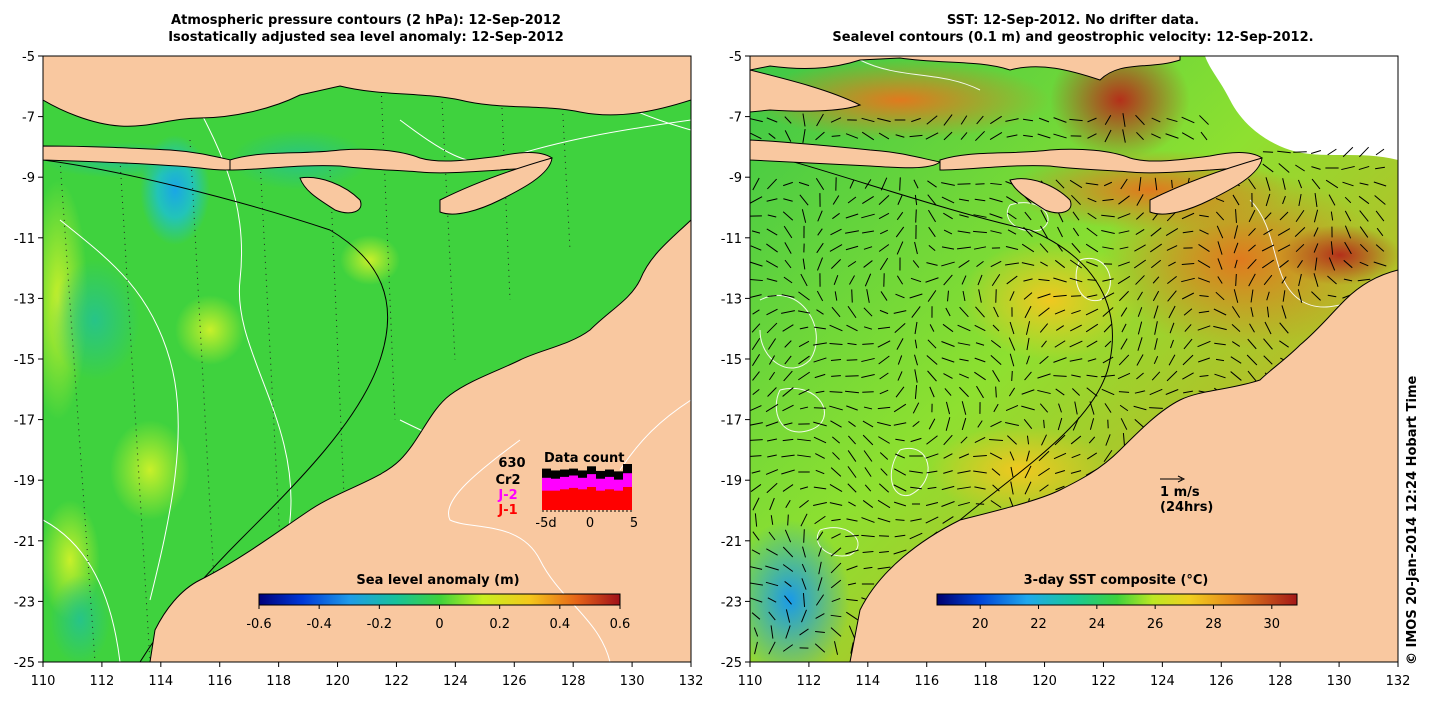  Describe the element at coordinates (691, 681) in the screenshot. I see `left-lon-label: 132` at that location.